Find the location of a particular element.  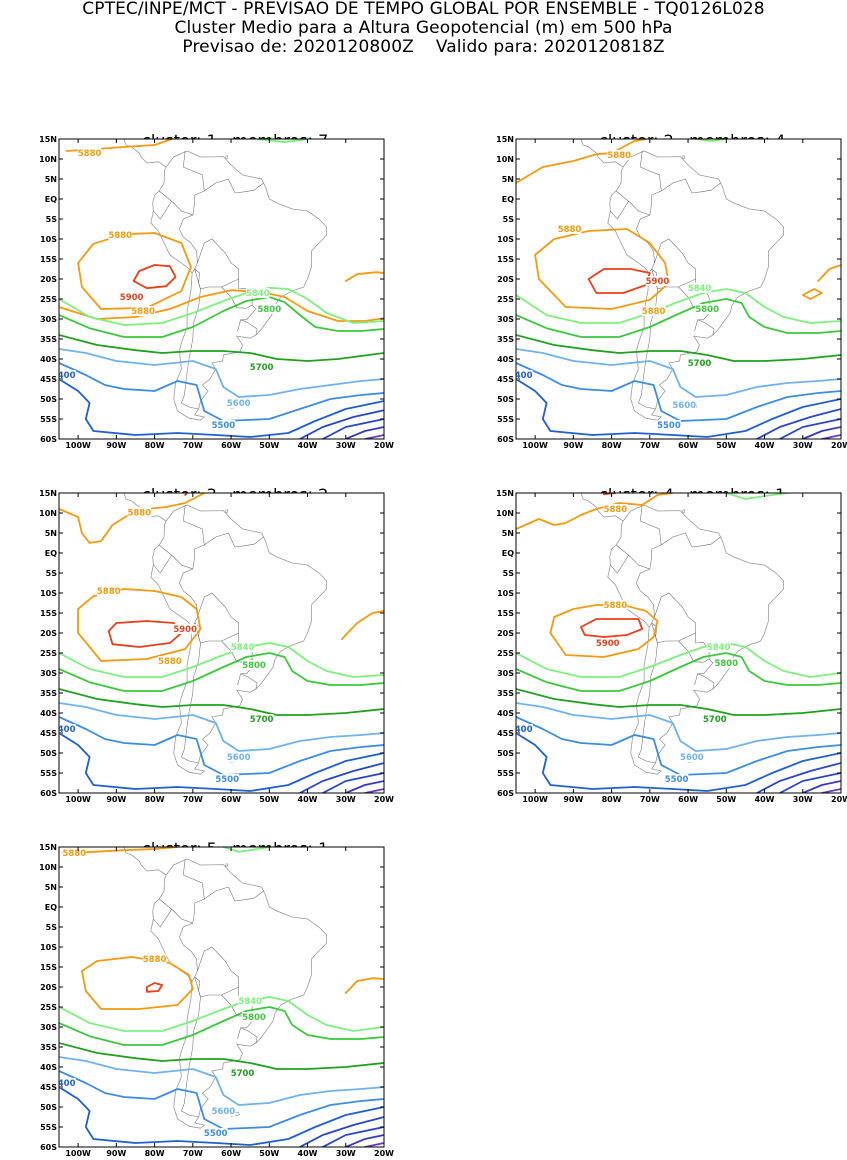

map-content: 5880 5880 5900 5880 5840 5800 5700 5600 5500 400 is located at coordinates (221, 282).